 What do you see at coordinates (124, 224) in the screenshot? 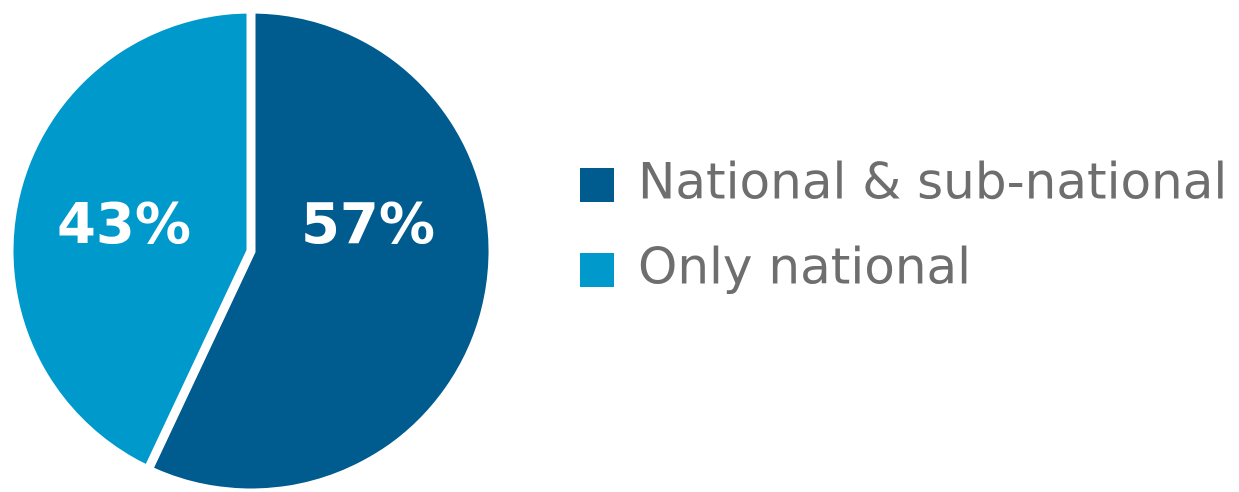
I see `pie-value-label-1: 43%` at bounding box center [124, 224].